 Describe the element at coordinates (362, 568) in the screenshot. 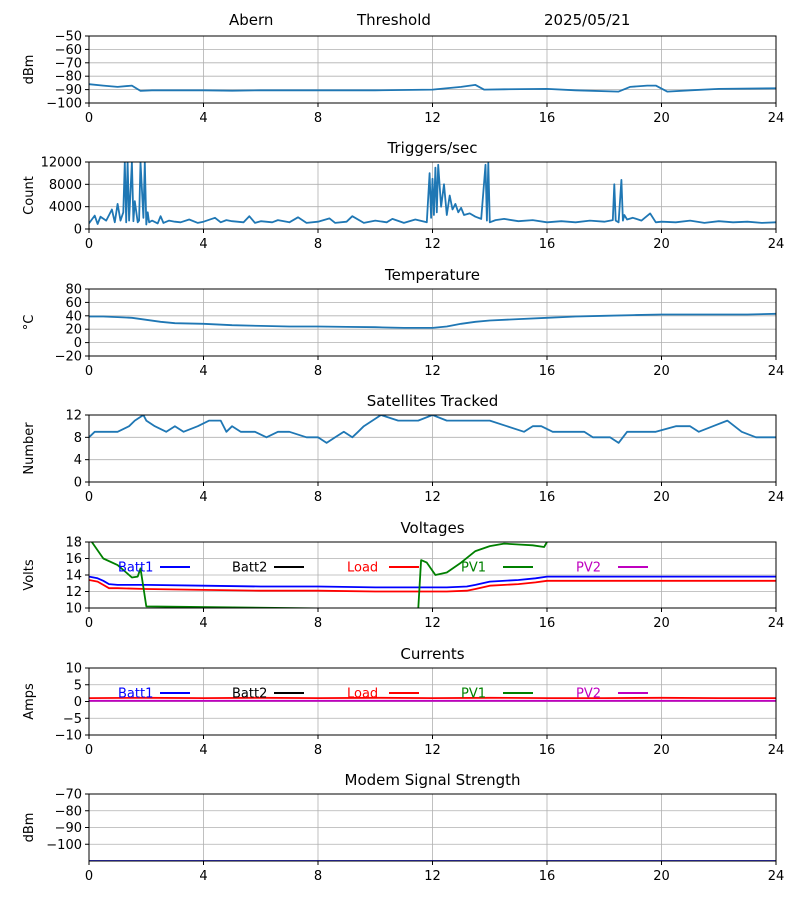

I see `legend-label-load: Load` at that location.